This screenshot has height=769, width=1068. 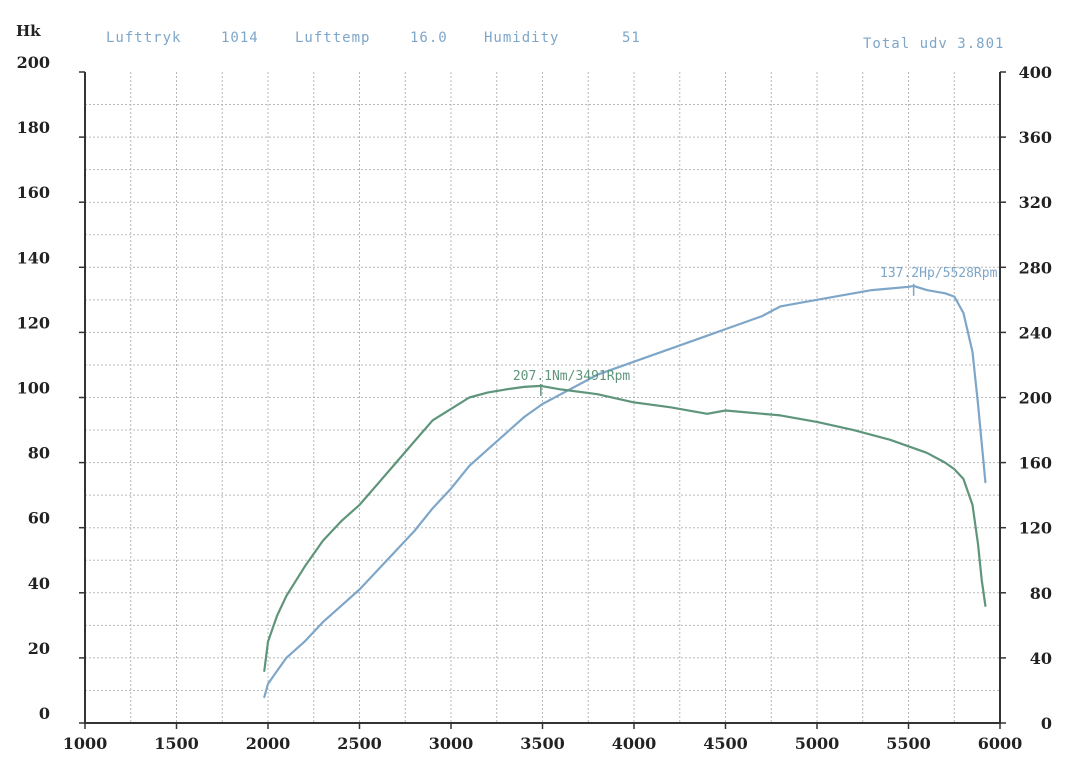 I want to click on total-label: Total udv 3.801, so click(x=933, y=44).